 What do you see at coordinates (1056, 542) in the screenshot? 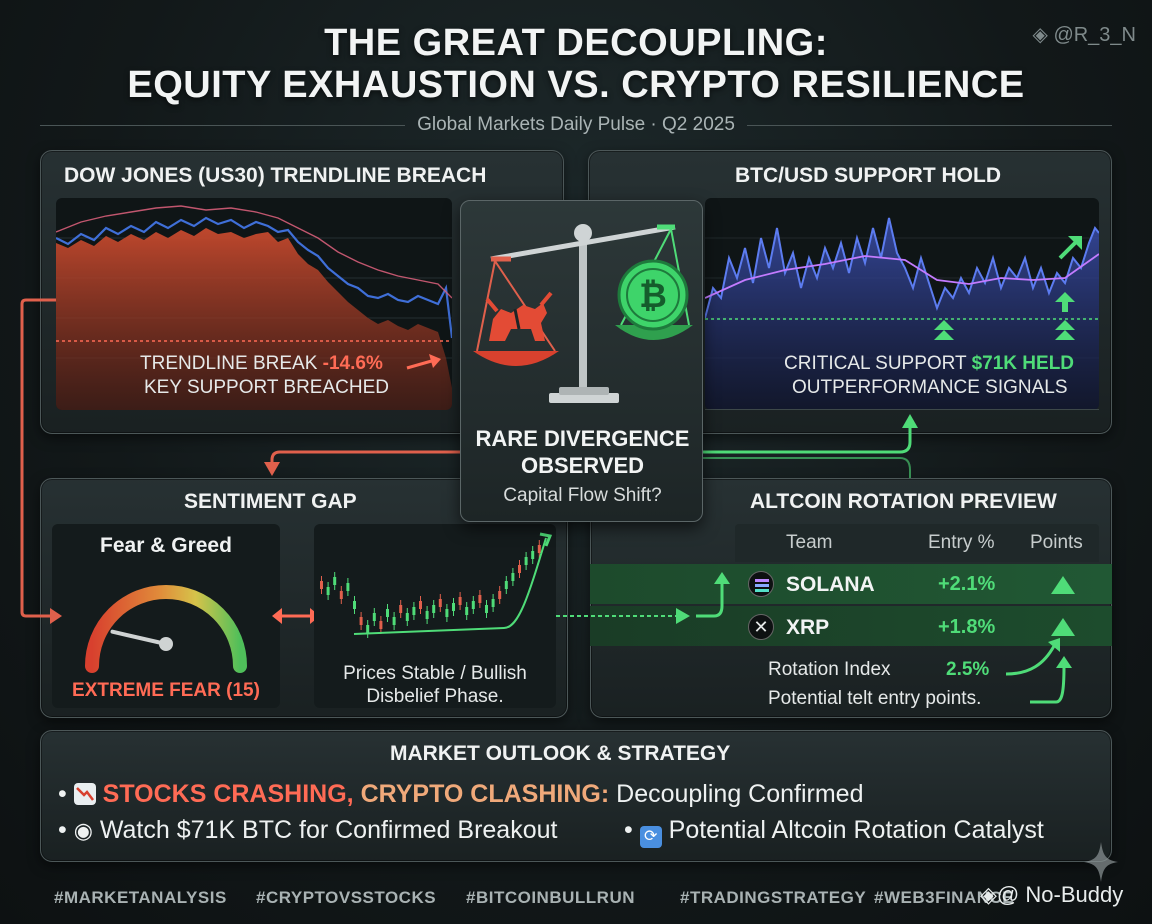
I see `col-points: Points` at bounding box center [1056, 542].